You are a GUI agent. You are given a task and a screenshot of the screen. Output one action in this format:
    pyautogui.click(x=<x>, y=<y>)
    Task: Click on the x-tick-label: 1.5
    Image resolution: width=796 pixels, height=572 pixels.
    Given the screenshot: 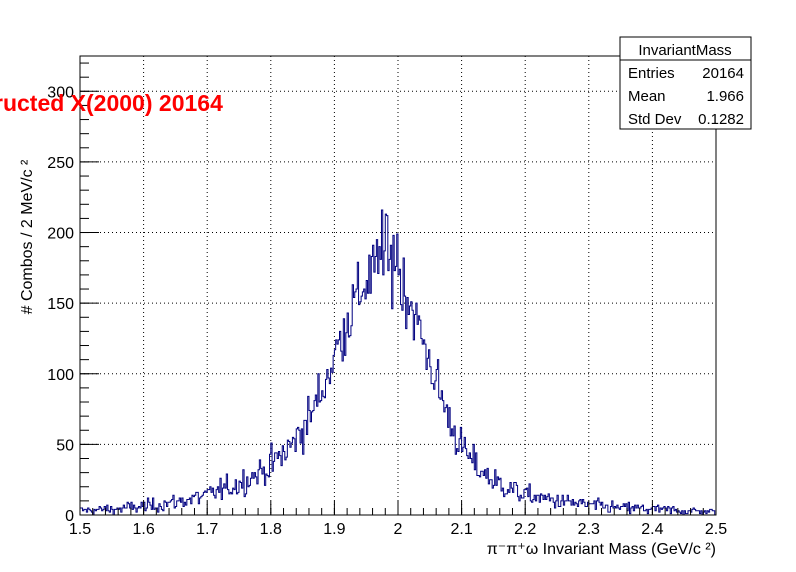 What is the action you would take?
    pyautogui.click(x=80, y=529)
    